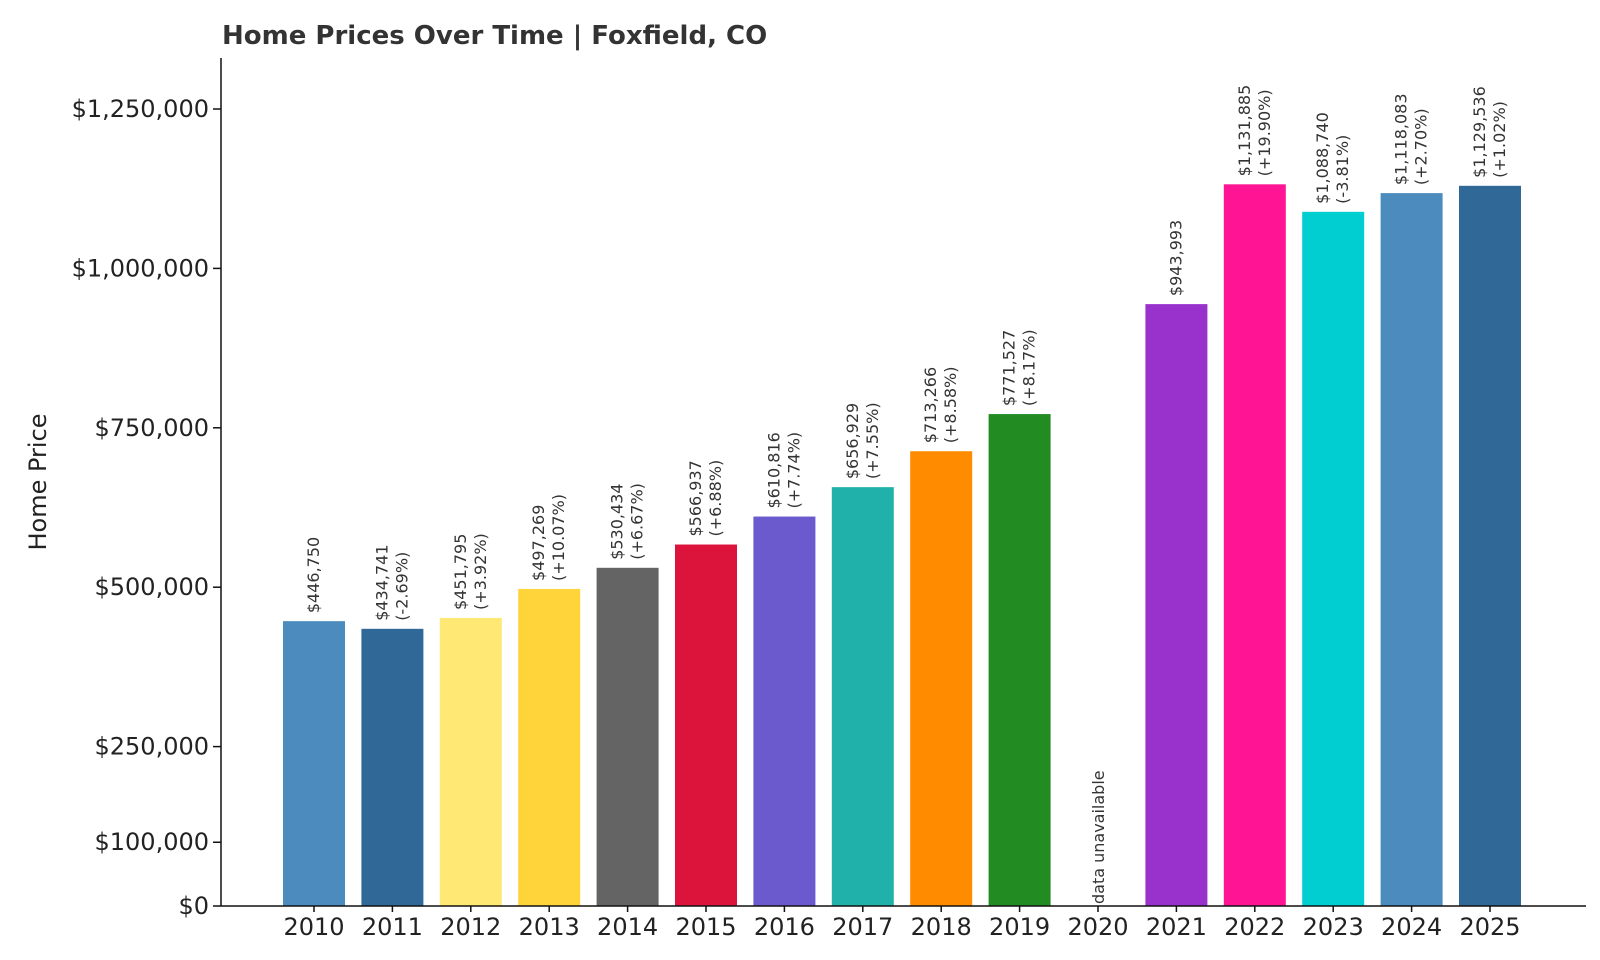  Describe the element at coordinates (1333, 558) in the screenshot. I see `bar-2023` at that location.